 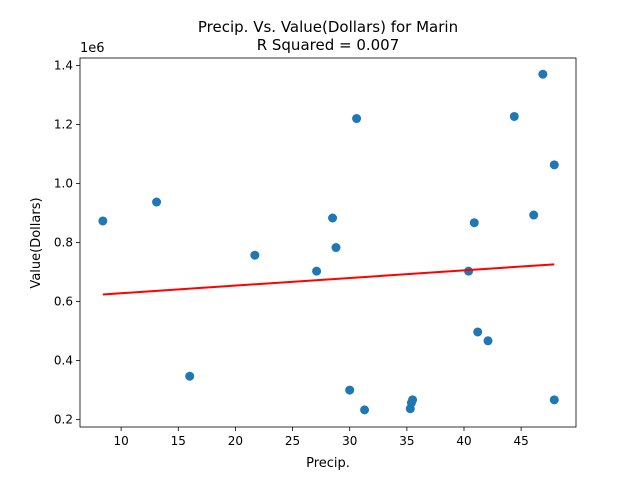 What do you see at coordinates (328, 279) in the screenshot?
I see `trendline` at bounding box center [328, 279].